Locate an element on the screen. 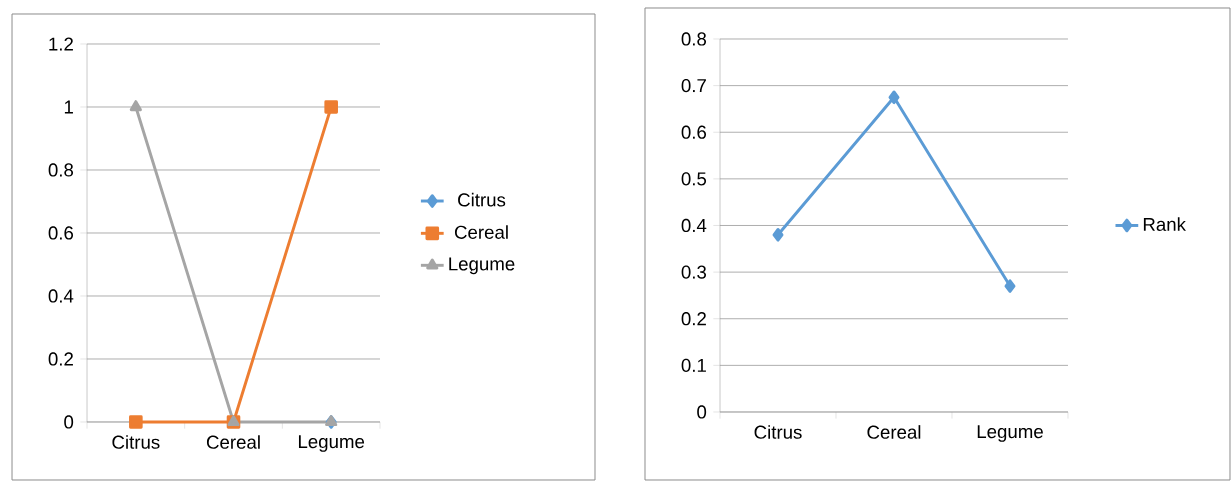 The image size is (1232, 482). legend-label: Legume is located at coordinates (482, 266).